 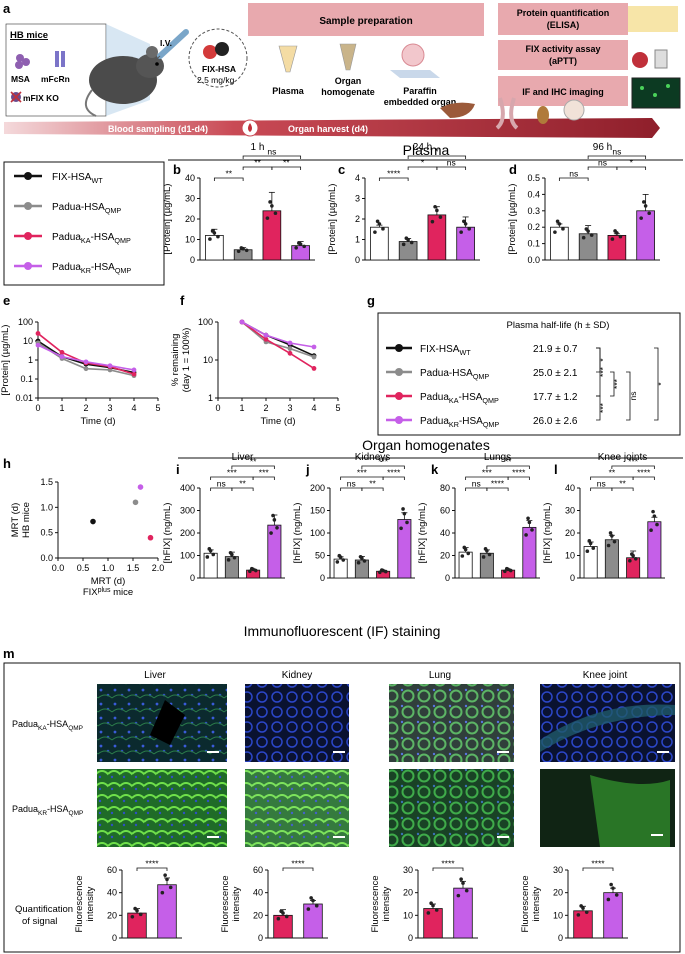 What do you see at coordinates (422, 147) in the screenshot?
I see `chart-title: 24 h` at bounding box center [422, 147].